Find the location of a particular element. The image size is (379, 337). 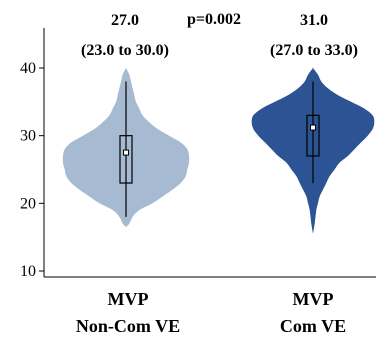

y-axis-ticks: 10 20 30 40 is located at coordinates (32, 170).